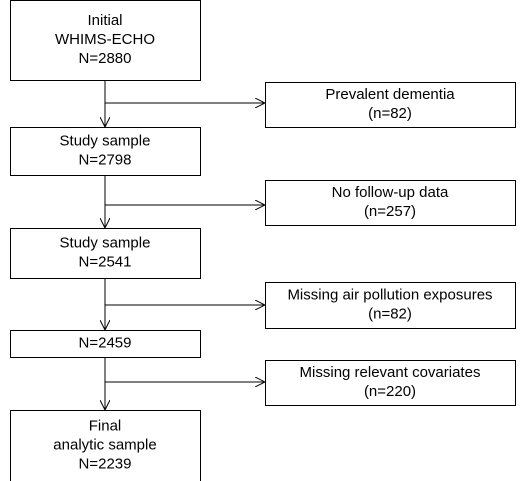  I want to click on main-box-text: N=2541, so click(105, 261).